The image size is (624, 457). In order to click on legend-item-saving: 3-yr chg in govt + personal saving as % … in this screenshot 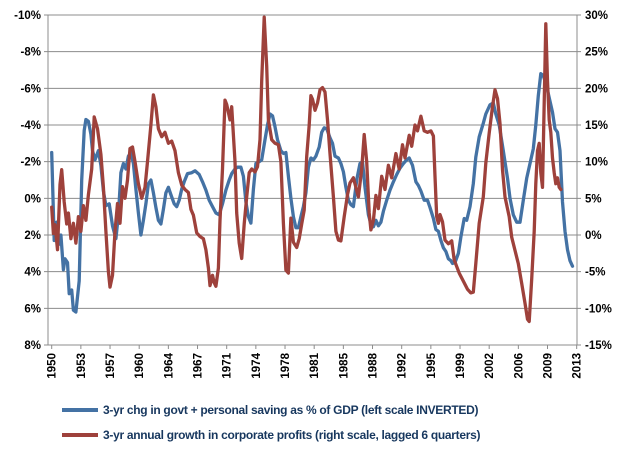, I will do `click(271, 410)`.